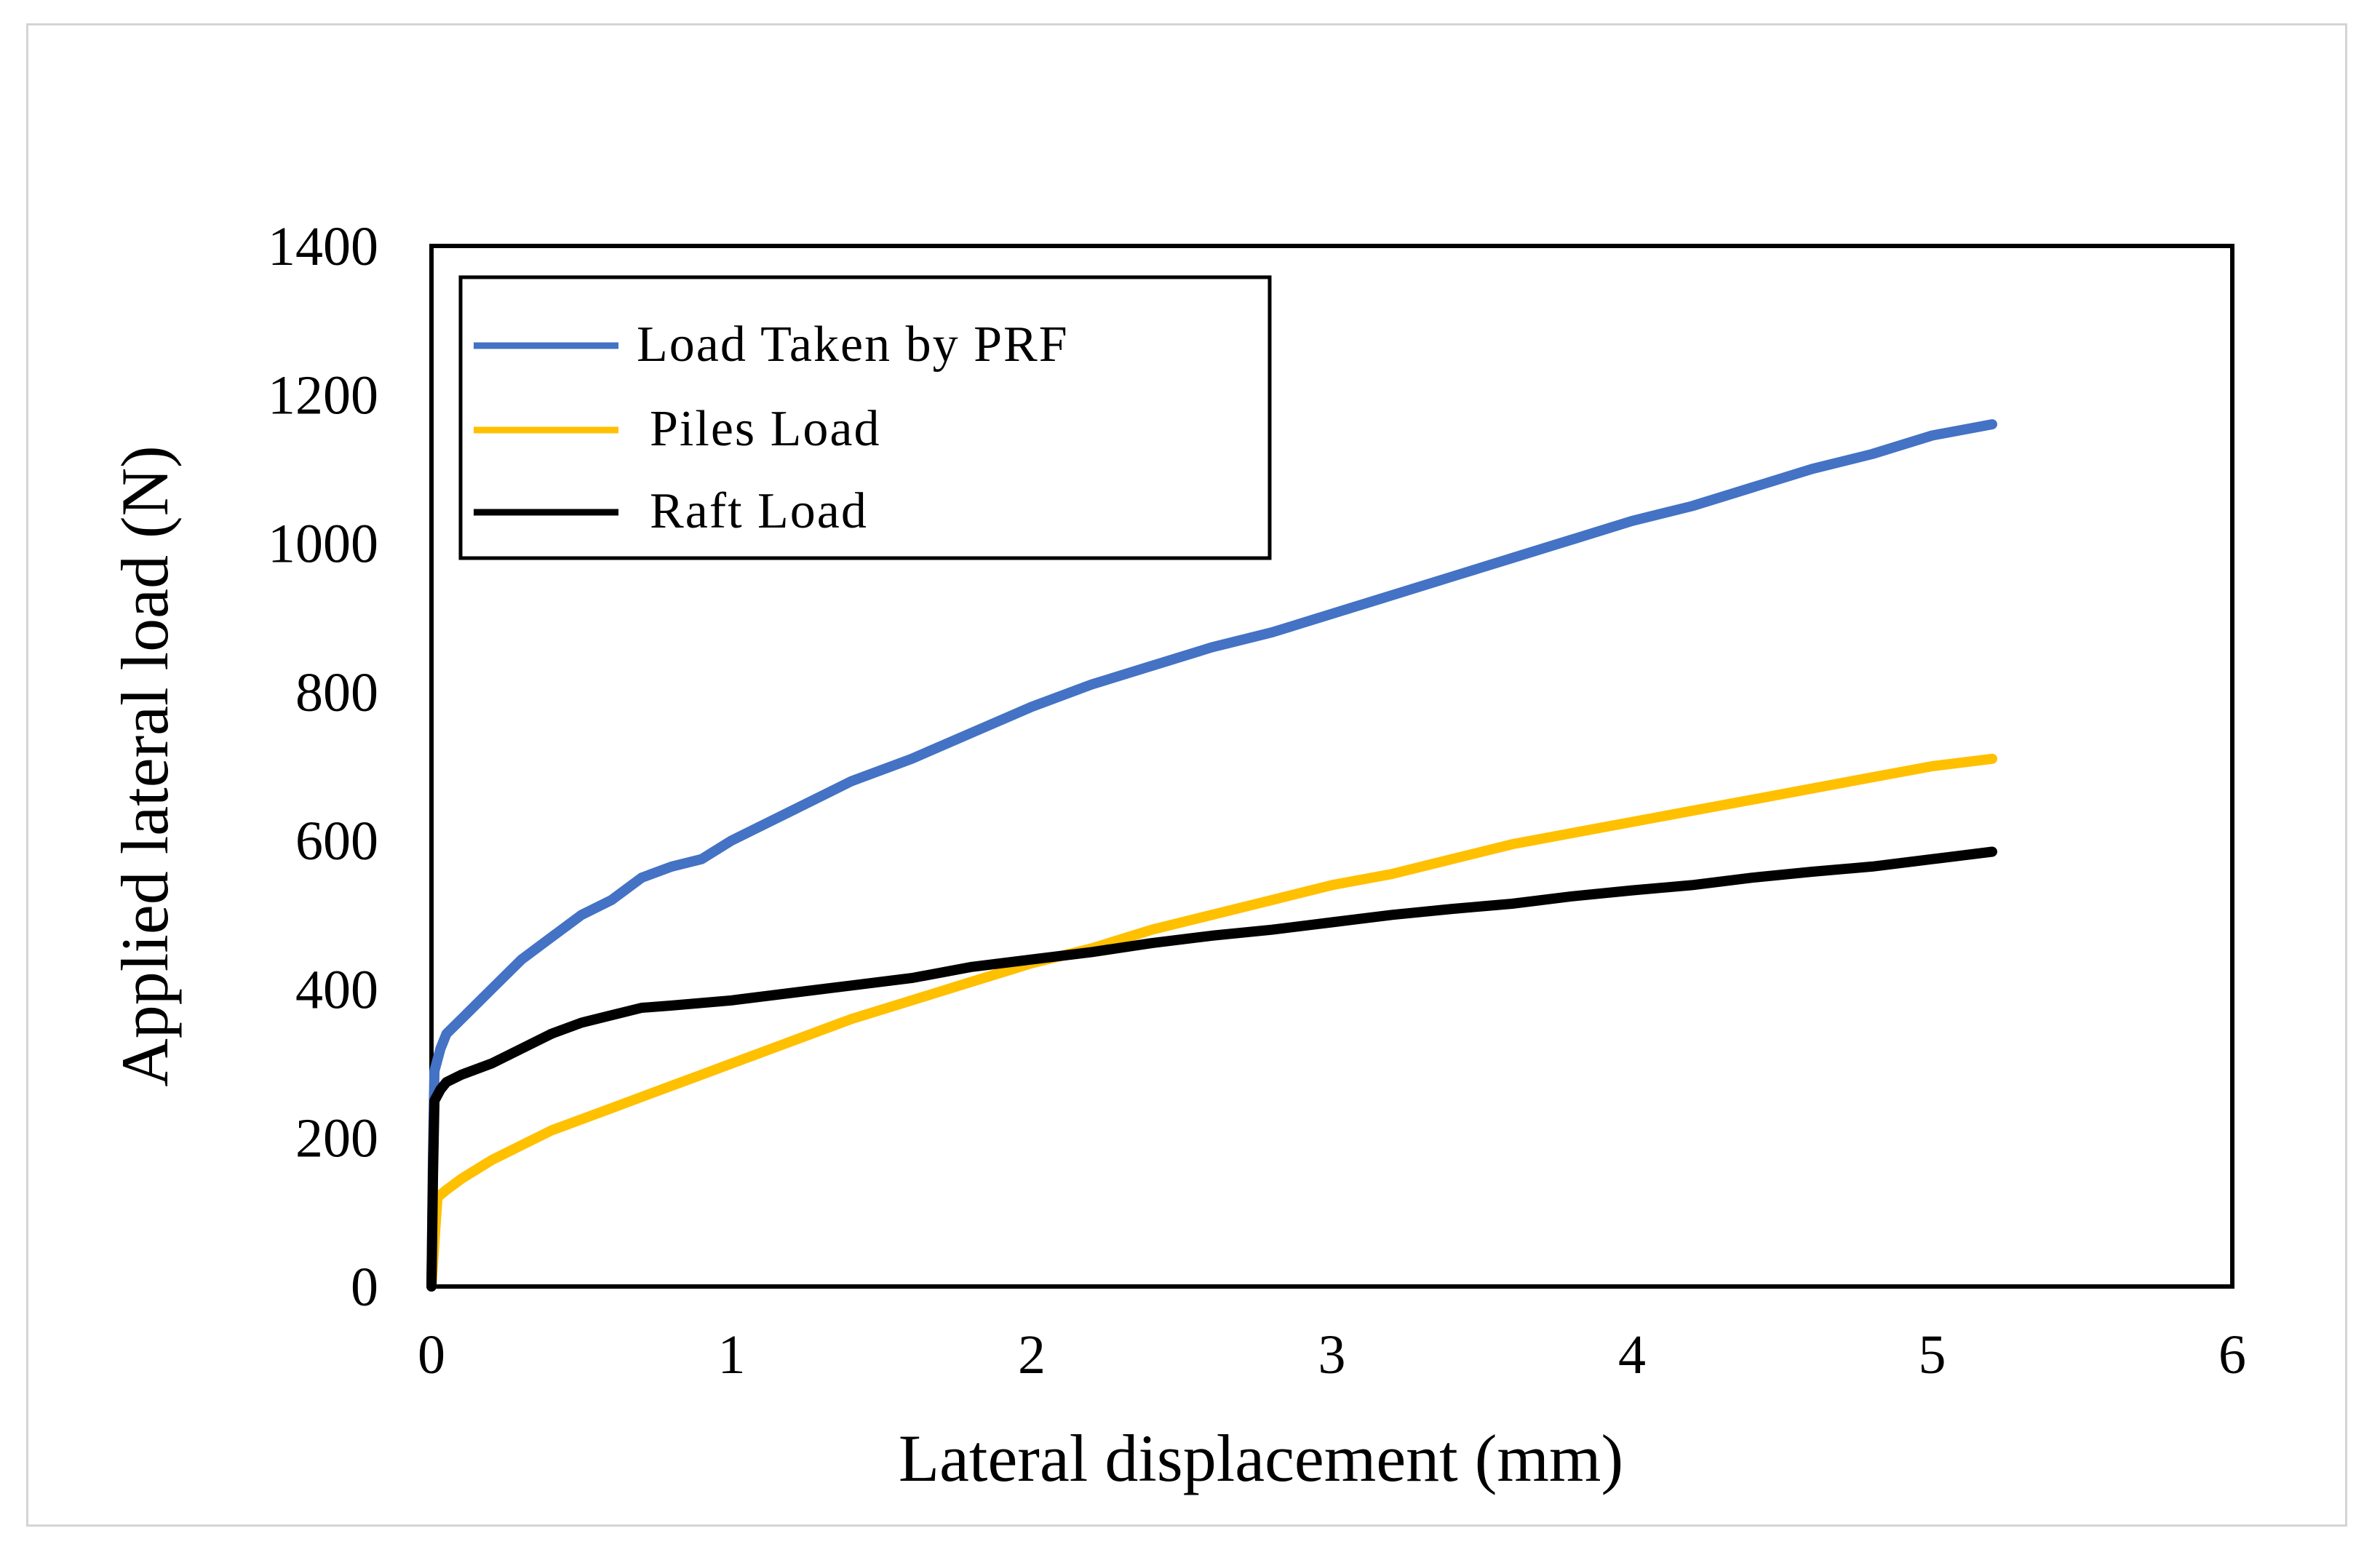 The width and height of the screenshot is (2380, 1555). Describe the element at coordinates (364, 1287) in the screenshot. I see `y-tick-label: 0` at that location.